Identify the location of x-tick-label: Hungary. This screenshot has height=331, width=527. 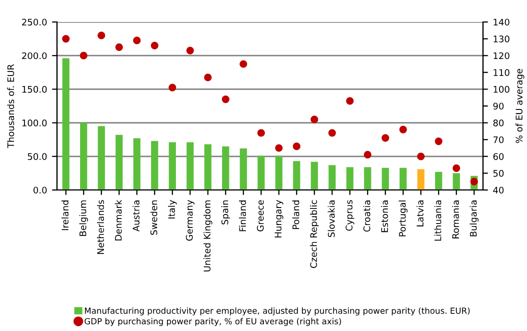
(279, 219).